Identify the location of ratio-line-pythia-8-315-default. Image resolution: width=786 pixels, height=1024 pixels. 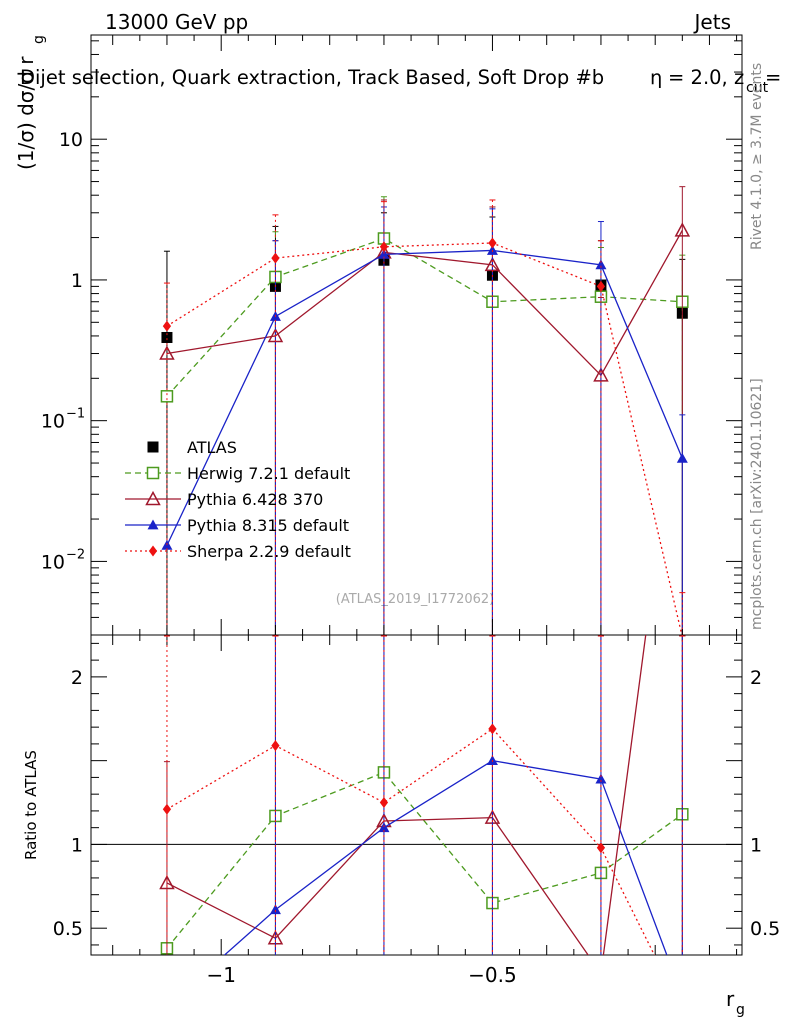
(445, 857).